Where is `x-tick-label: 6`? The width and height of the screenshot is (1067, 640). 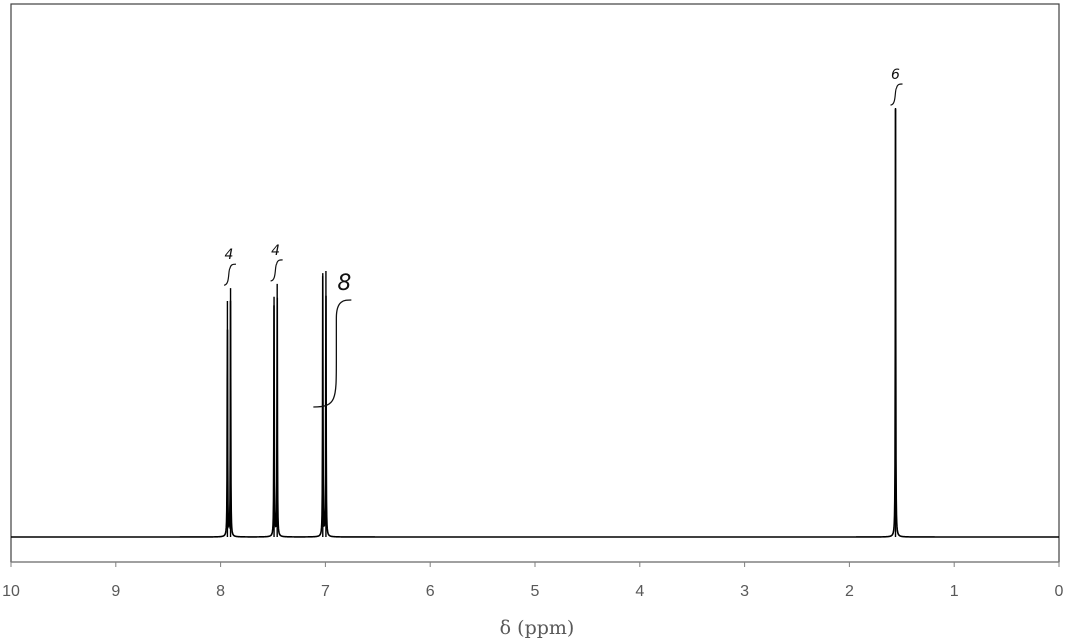
x-tick-label: 6 is located at coordinates (430, 591).